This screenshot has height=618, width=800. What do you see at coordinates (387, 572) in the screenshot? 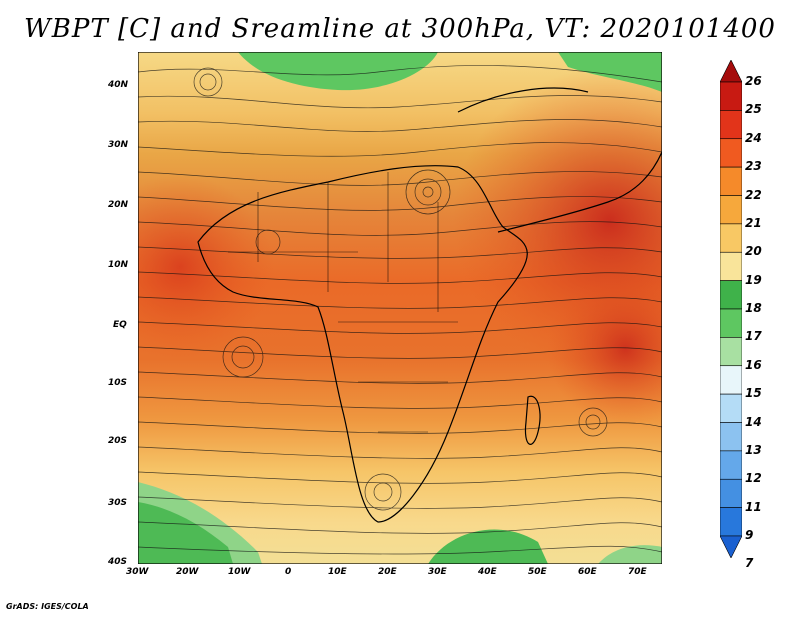
I see `lon-label-20e: 20E` at bounding box center [387, 572].